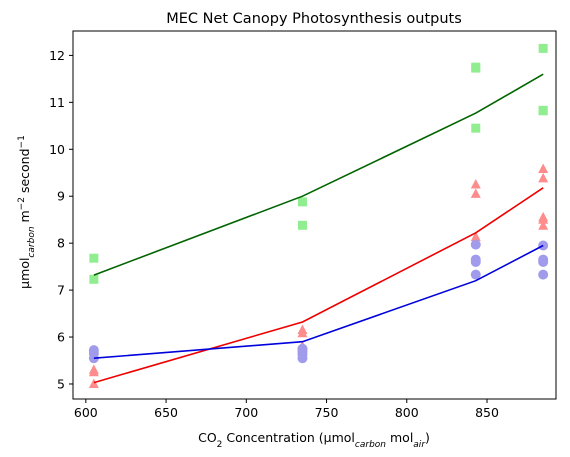 The height and width of the screenshot is (457, 570). Describe the element at coordinates (314, 440) in the screenshot. I see `x-axis-label: CO2 Concentration (µmolcarbon molair)` at that location.